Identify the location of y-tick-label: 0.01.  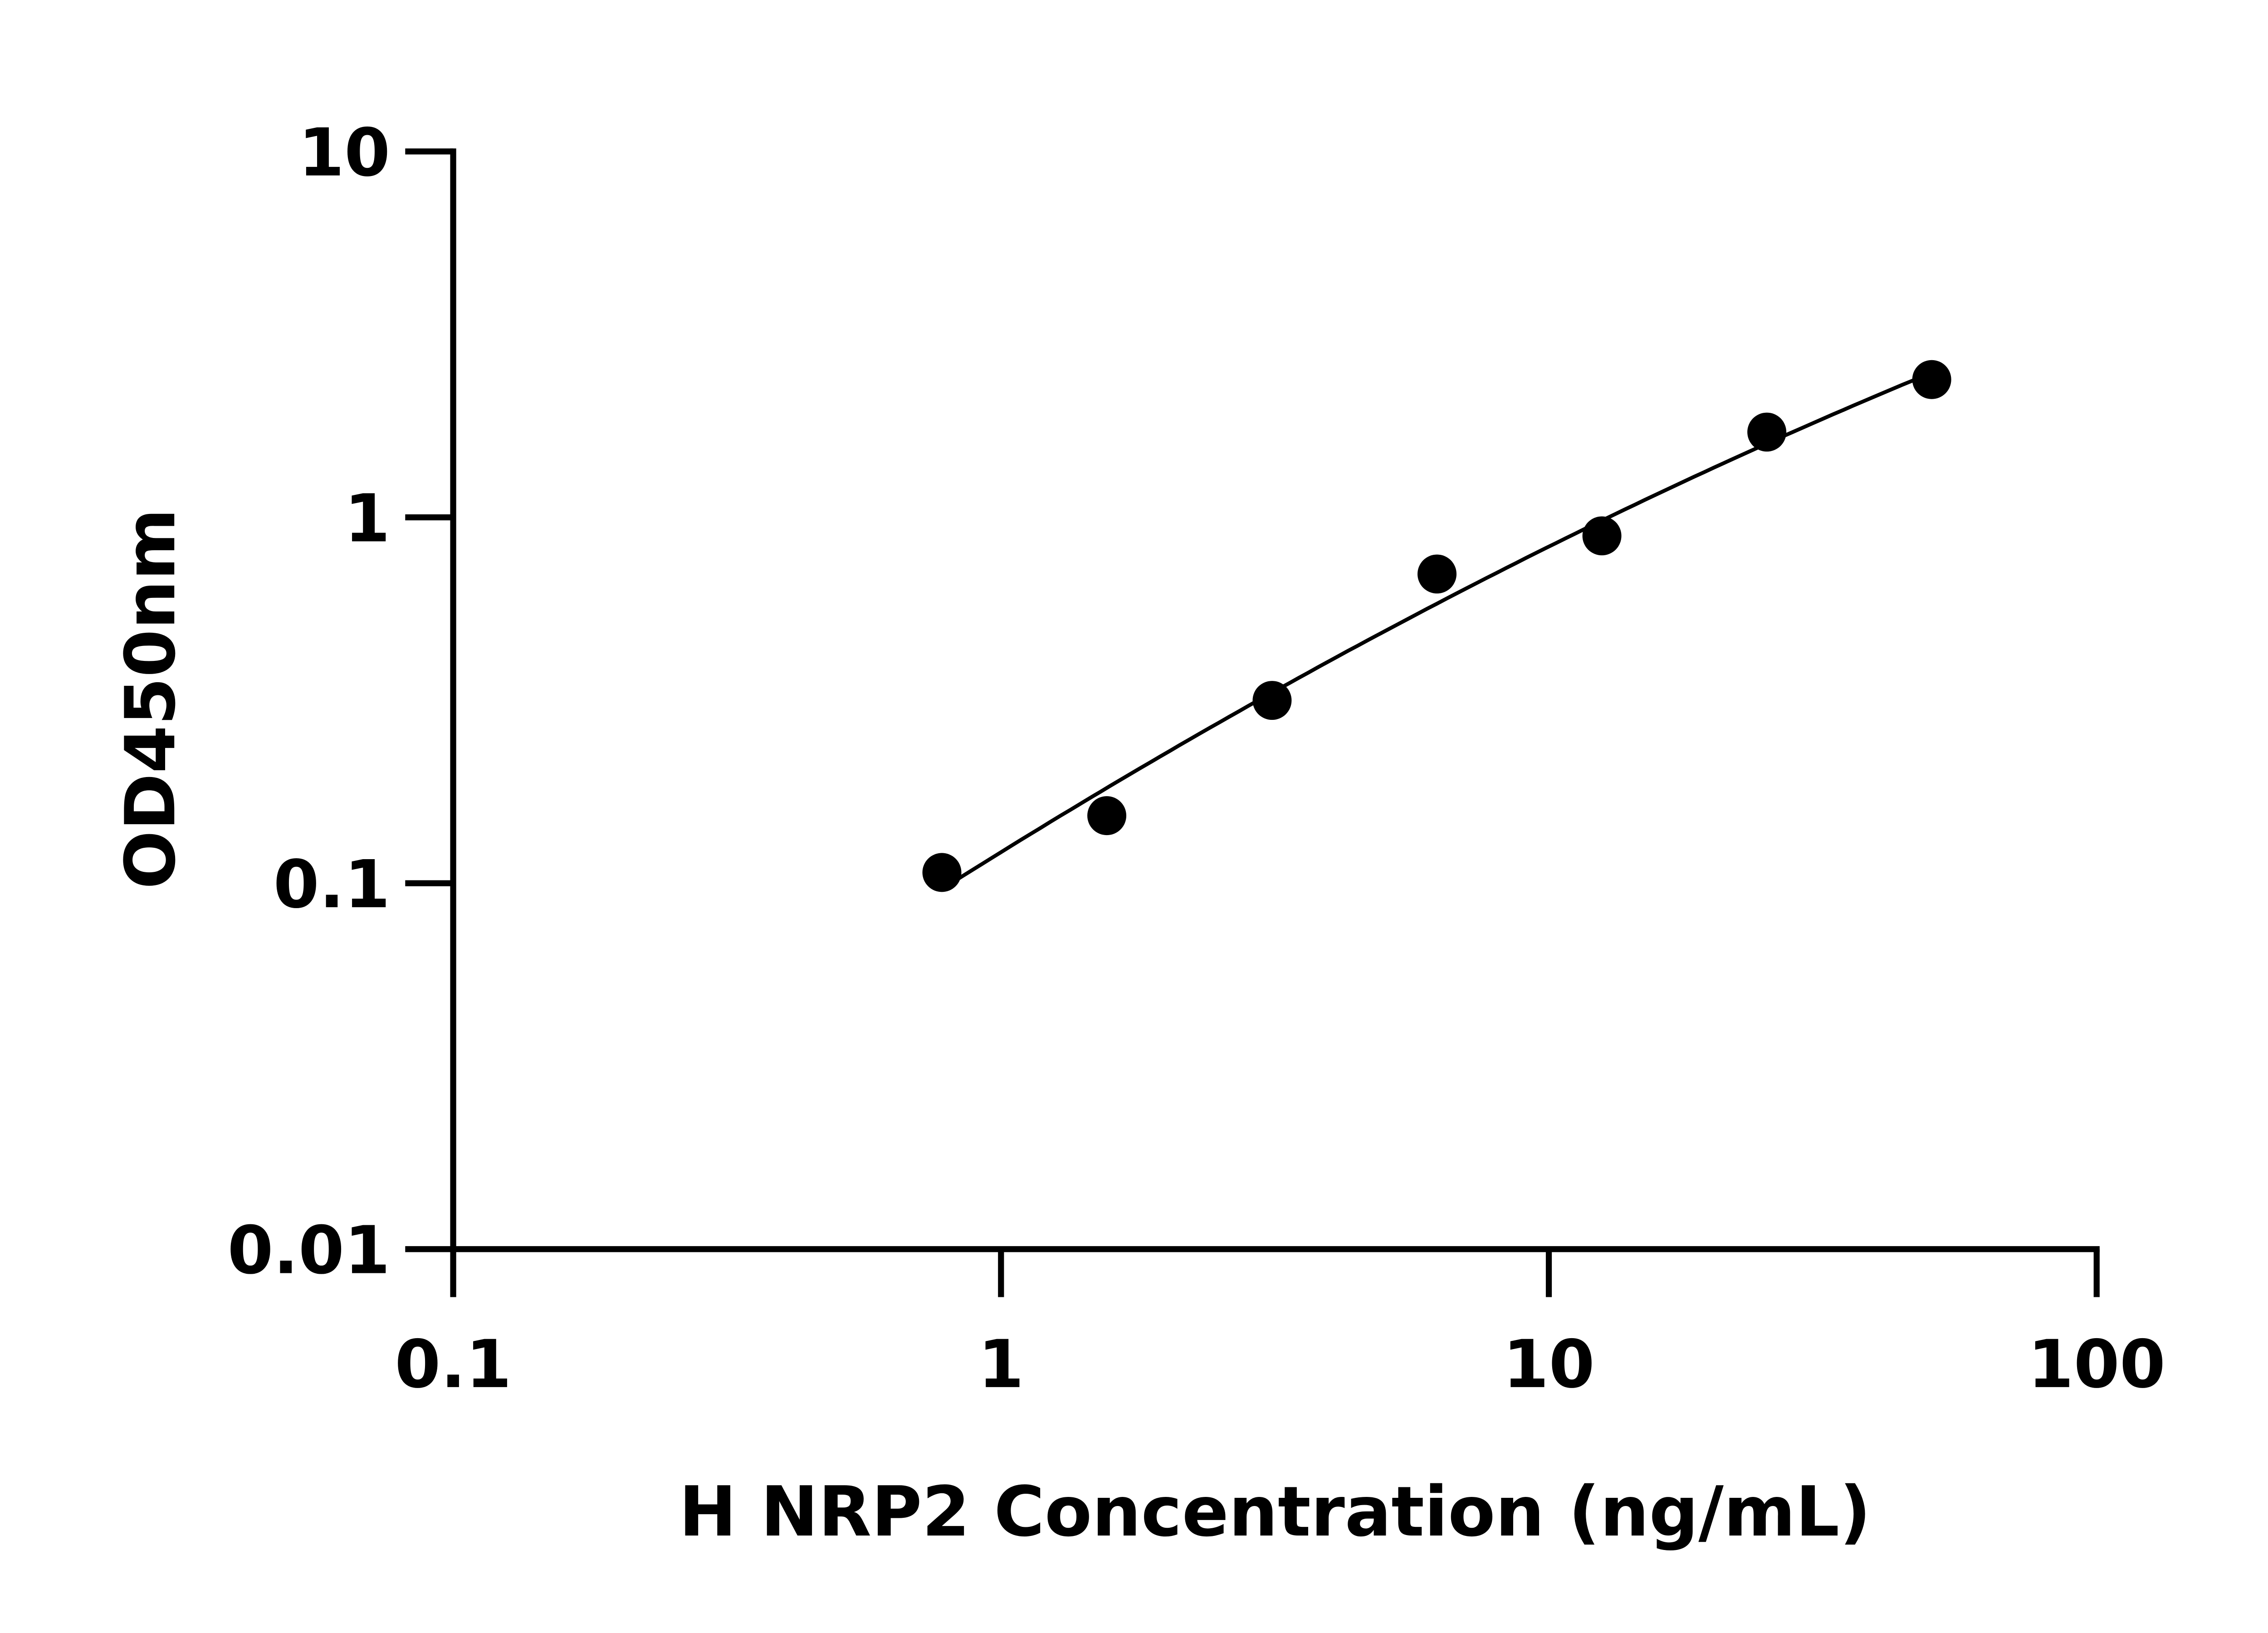
(309, 1251).